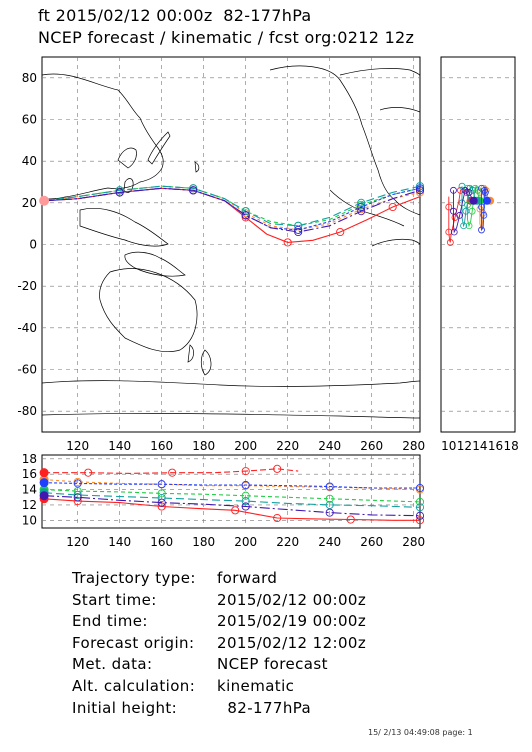 The width and height of the screenshot is (532, 752). What do you see at coordinates (479, 254) in the screenshot?
I see `side-panel: 10 12 14 16 18` at bounding box center [479, 254].